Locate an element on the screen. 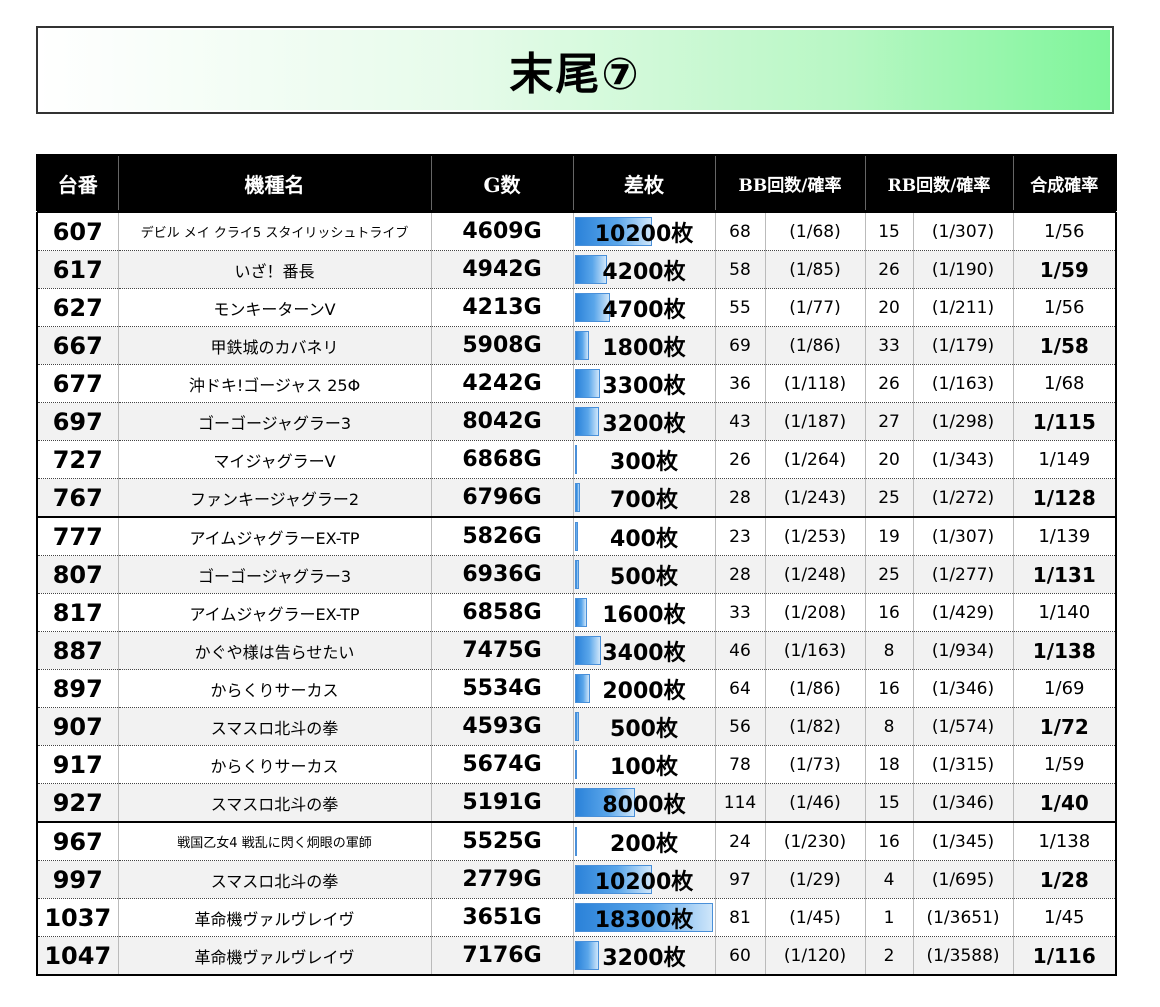  games-cell: 7475G is located at coordinates (502, 650).